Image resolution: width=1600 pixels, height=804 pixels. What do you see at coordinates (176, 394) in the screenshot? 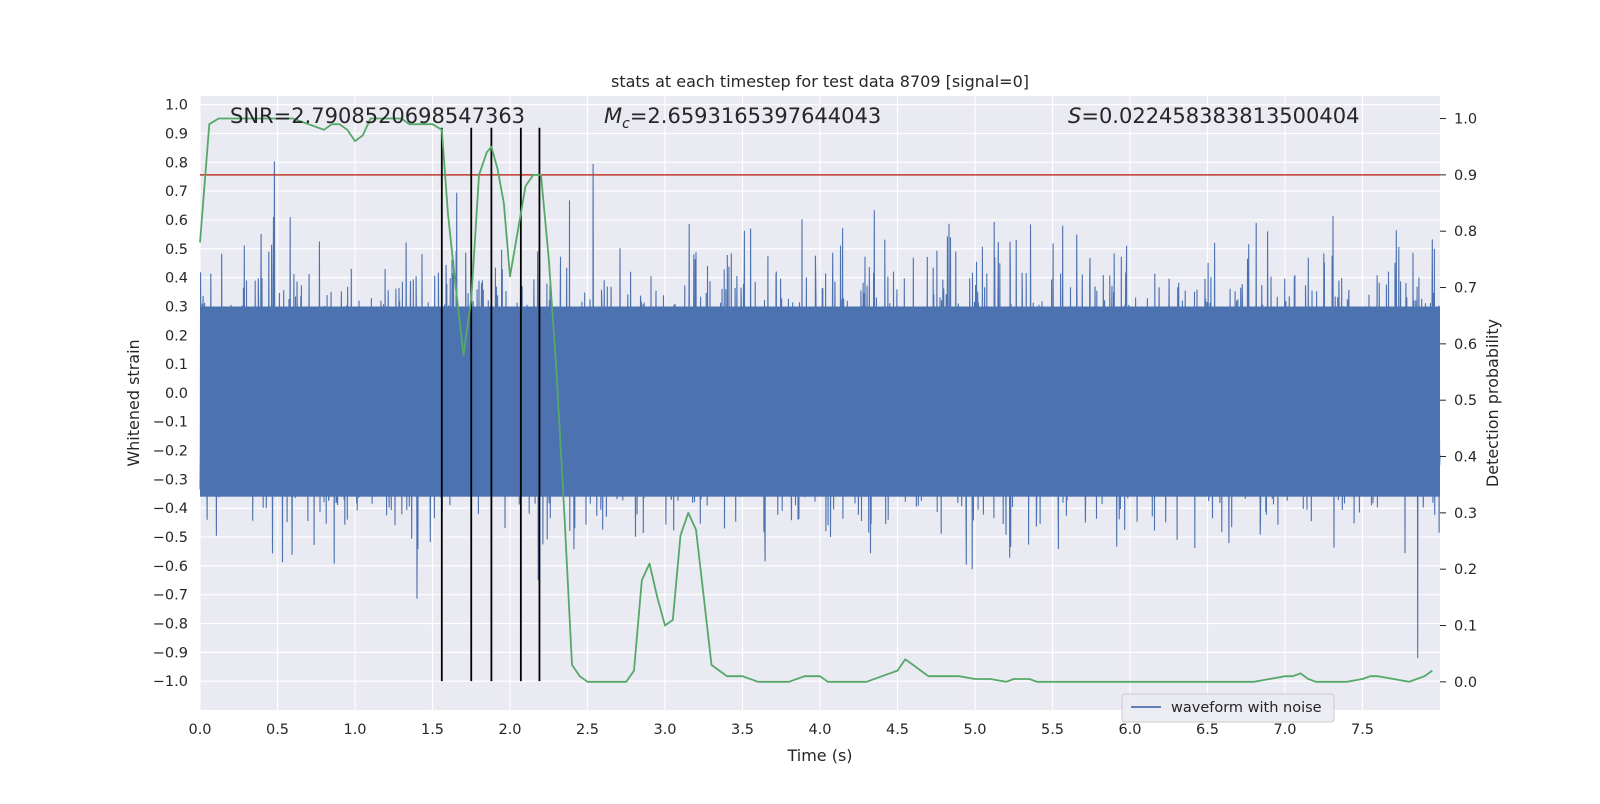
I see `y-tick-label-left: 0.0` at bounding box center [176, 394].